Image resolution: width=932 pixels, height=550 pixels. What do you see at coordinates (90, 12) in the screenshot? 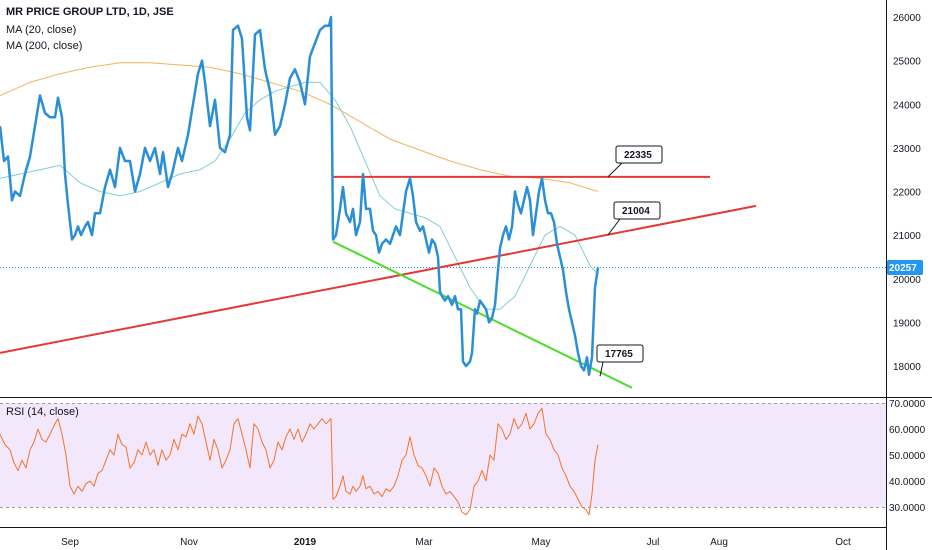
I see `symbol-title: MR PRICE GROUP LTD, 1D, JSE` at bounding box center [90, 12].